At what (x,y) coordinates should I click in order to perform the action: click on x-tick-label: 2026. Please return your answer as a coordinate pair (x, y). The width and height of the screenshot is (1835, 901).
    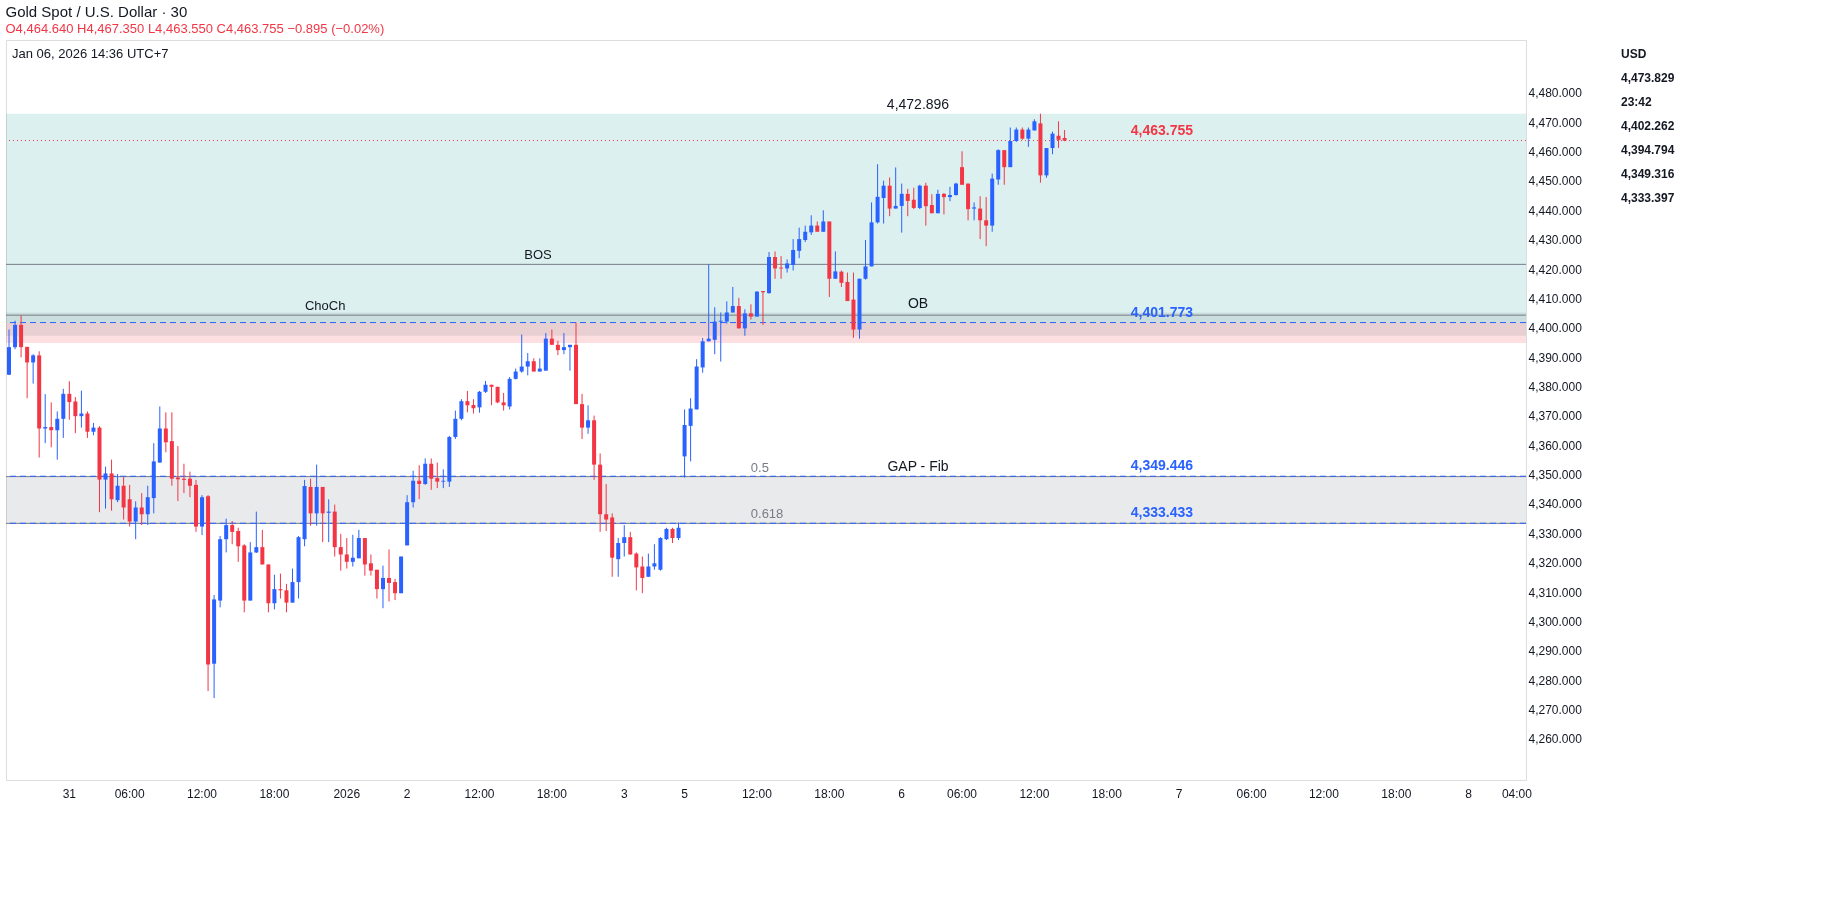
    Looking at the image, I should click on (347, 793).